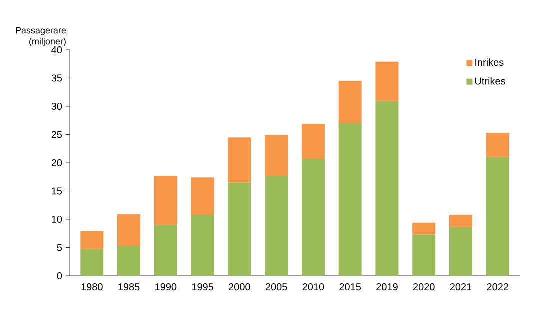 The width and height of the screenshot is (547, 320). I want to click on x-tick-label: 2005, so click(277, 287).